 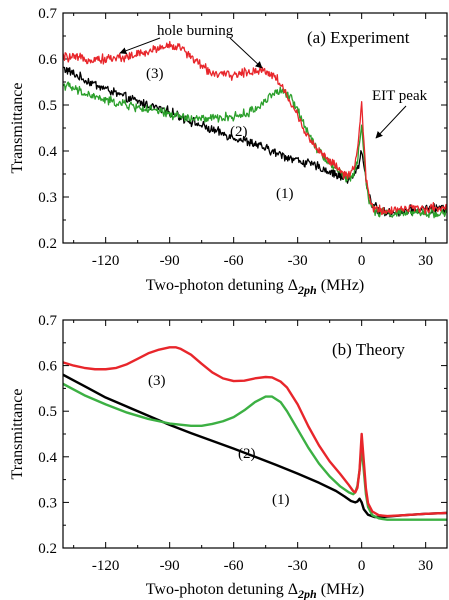 What do you see at coordinates (391, 122) in the screenshot?
I see `eit-peak-arrow` at bounding box center [391, 122].